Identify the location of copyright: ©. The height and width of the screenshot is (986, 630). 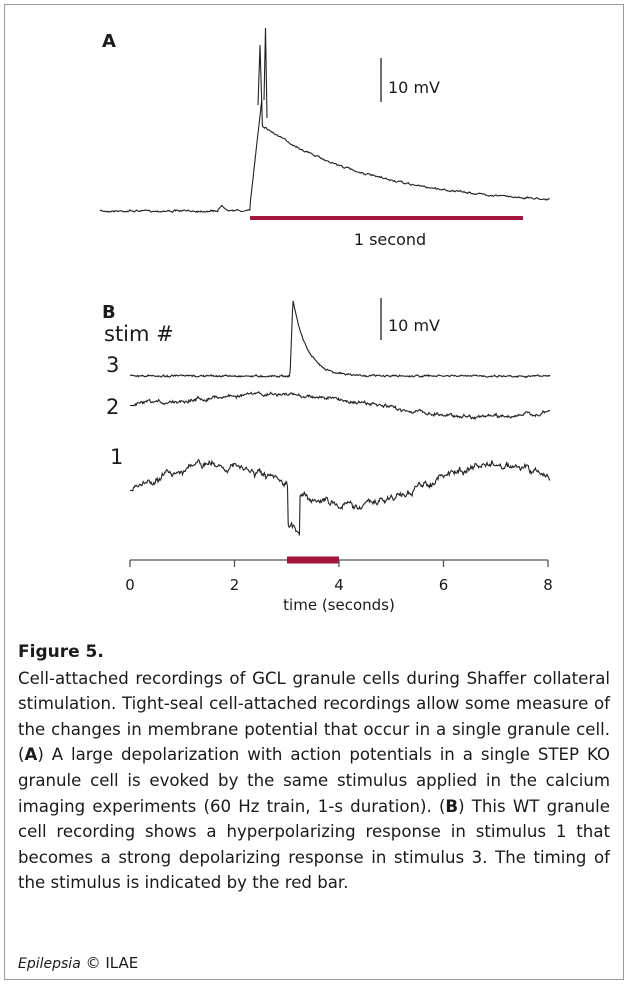
(93, 963).